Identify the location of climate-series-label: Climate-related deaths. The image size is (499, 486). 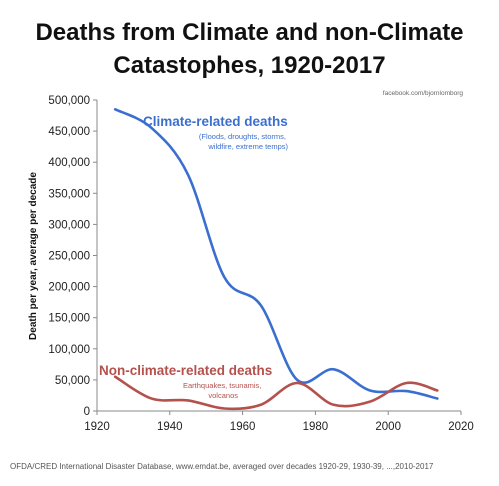
(215, 121).